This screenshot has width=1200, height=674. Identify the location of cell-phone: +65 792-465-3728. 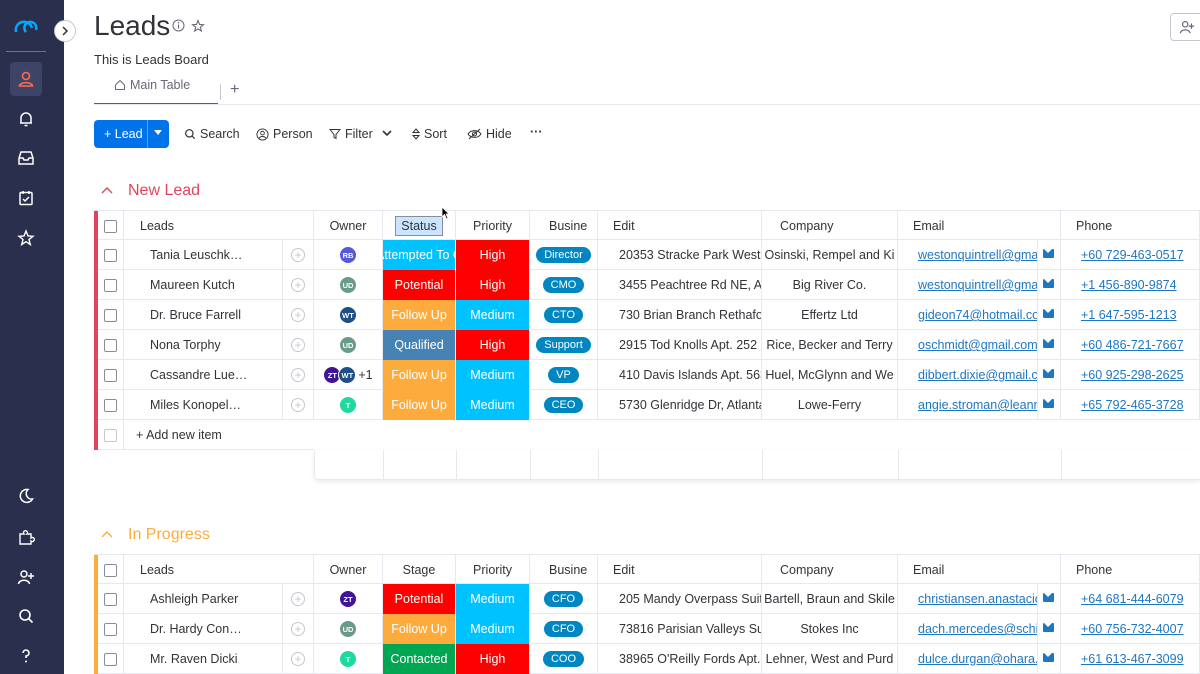
(1130, 405).